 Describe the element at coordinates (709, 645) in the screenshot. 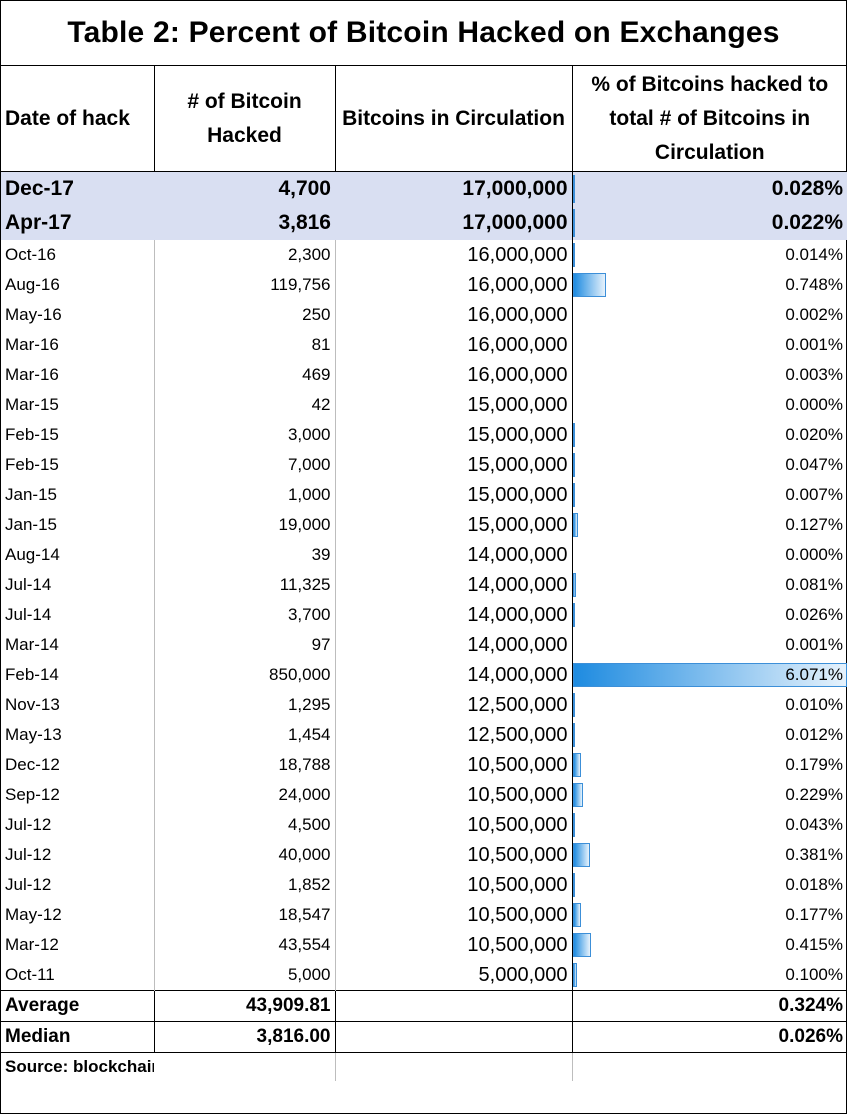

I see `percent-cell: 0.001%` at that location.